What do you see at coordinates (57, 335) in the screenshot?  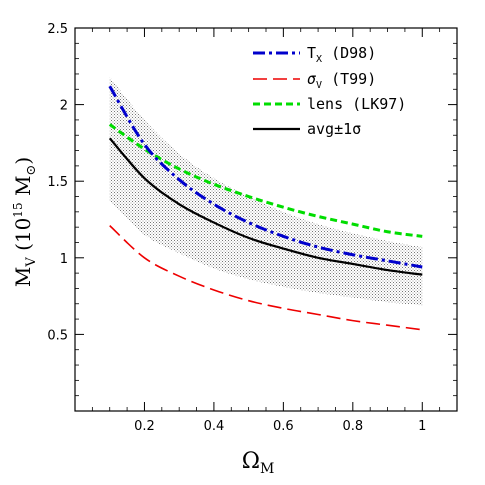 I see `y-tick-label: 0.5` at bounding box center [57, 335].